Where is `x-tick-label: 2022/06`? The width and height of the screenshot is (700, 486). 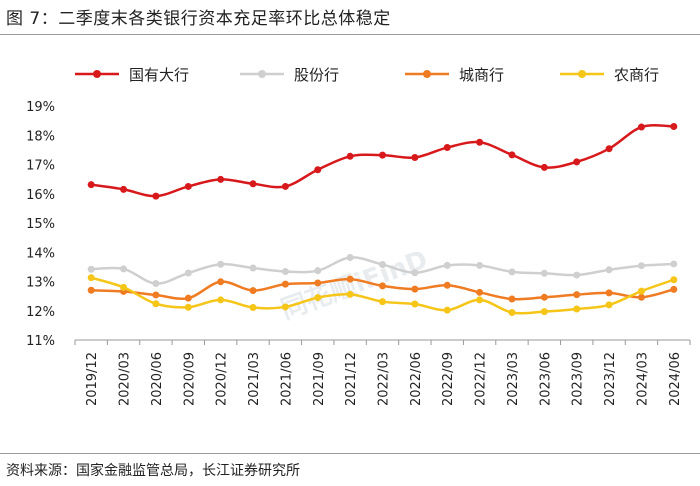 x-tick-label: 2022/06 is located at coordinates (416, 379).